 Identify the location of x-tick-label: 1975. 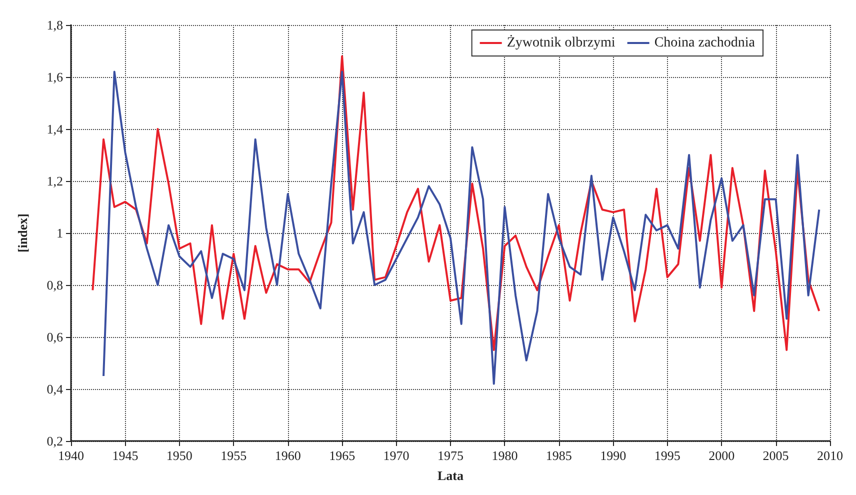
(451, 455).